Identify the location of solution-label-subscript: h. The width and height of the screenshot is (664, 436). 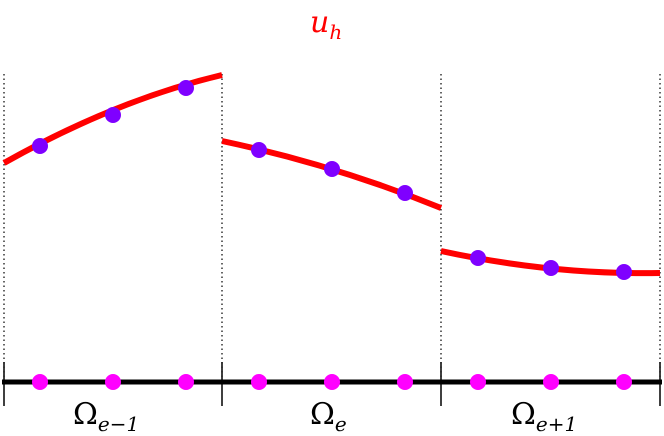
(335, 32).